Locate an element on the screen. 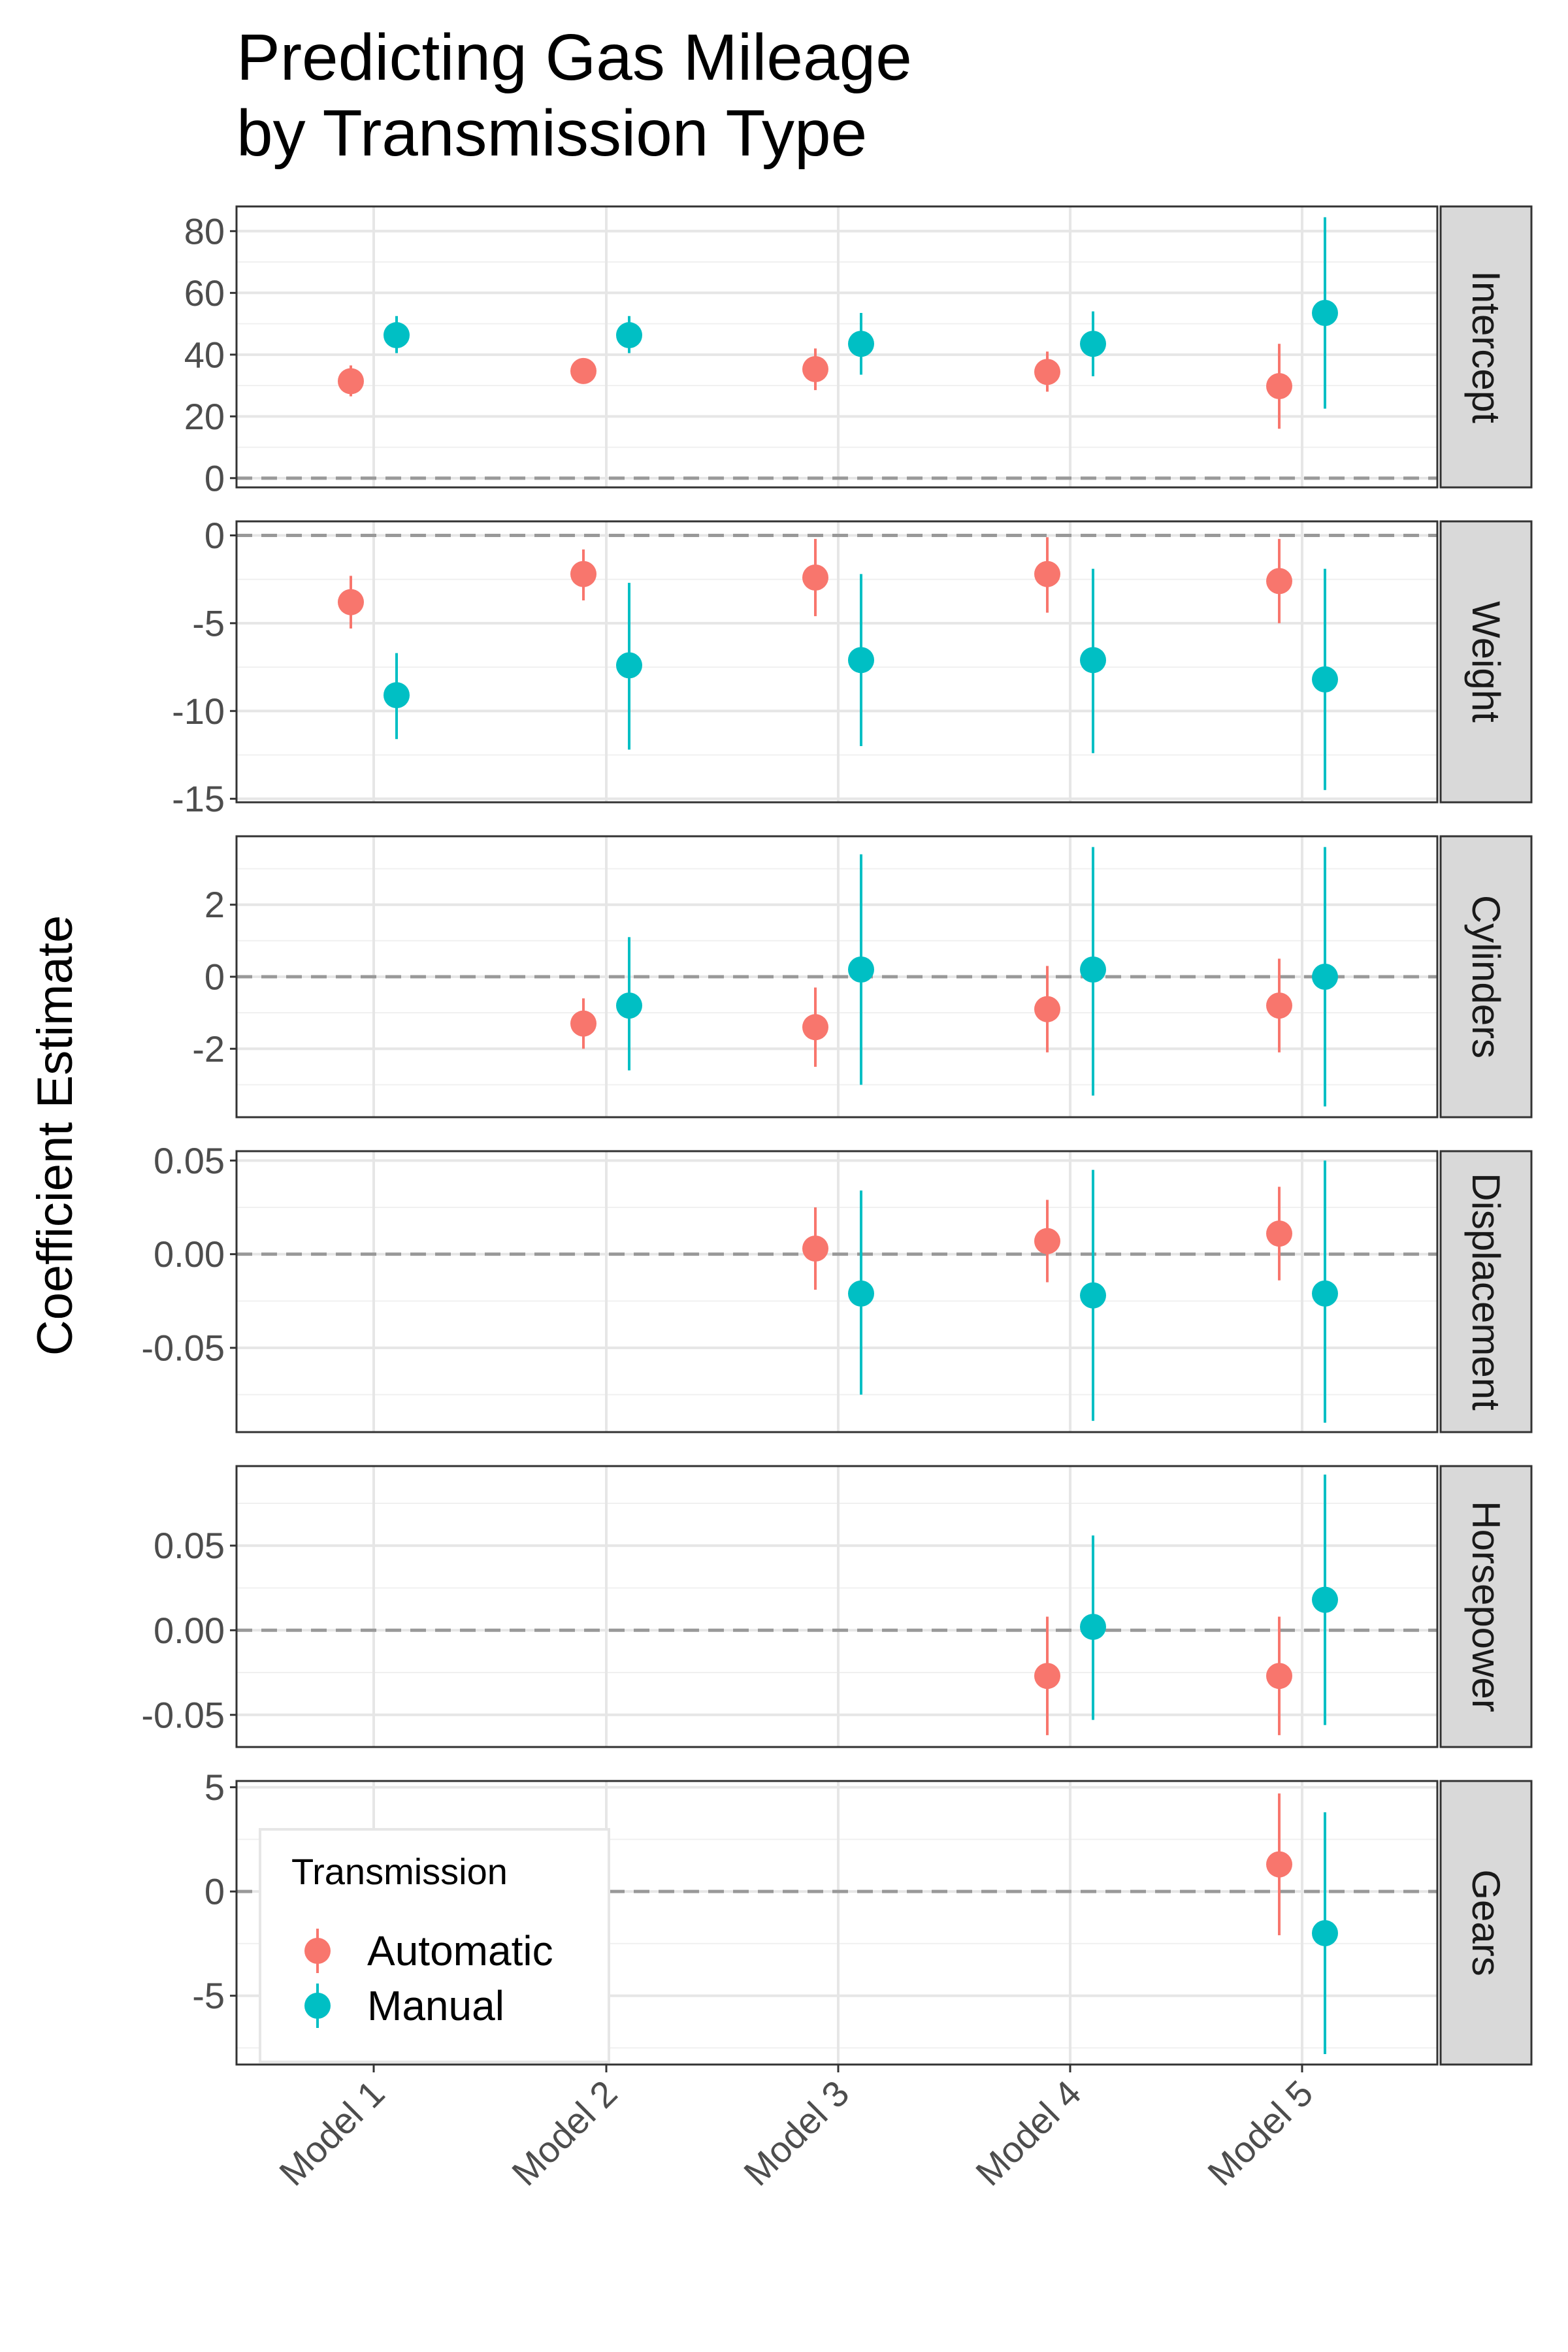  y-tick-label: 40 is located at coordinates (204, 354).